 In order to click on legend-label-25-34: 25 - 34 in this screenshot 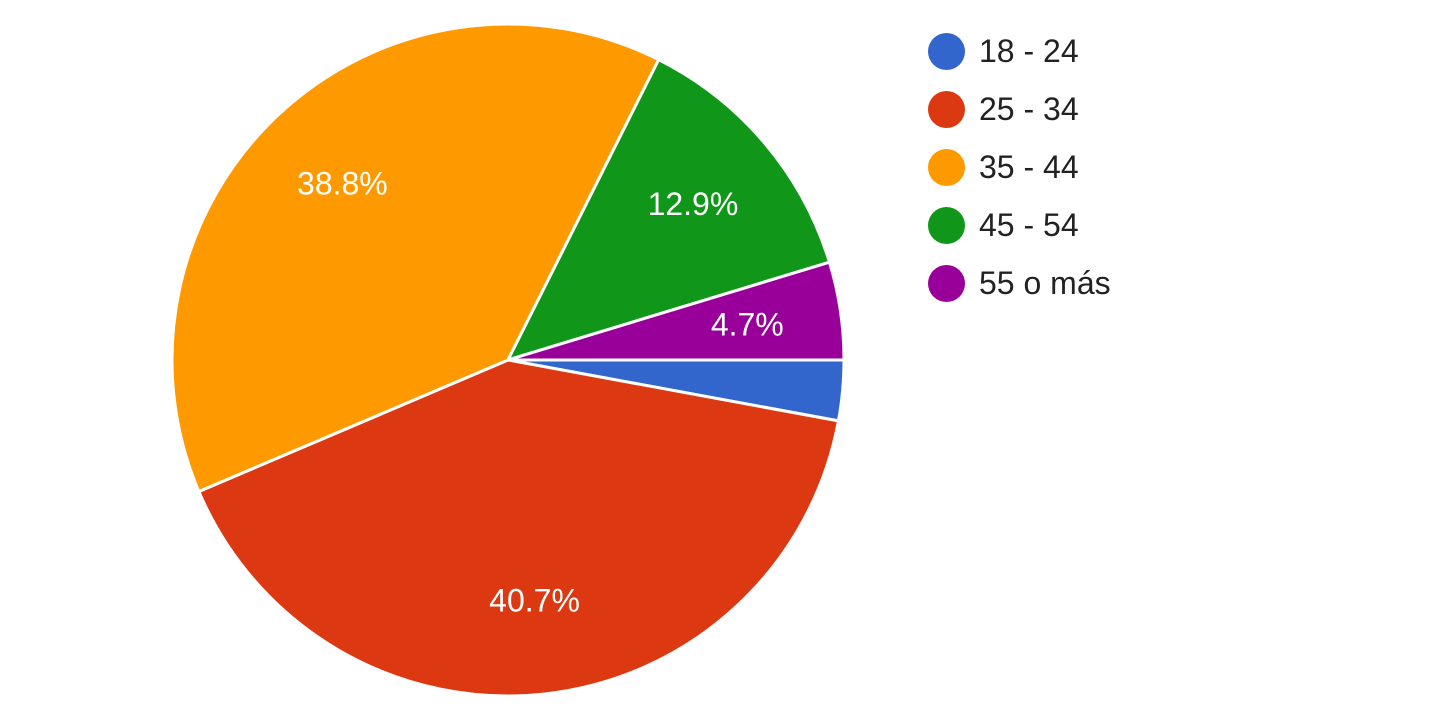, I will do `click(1029, 108)`.